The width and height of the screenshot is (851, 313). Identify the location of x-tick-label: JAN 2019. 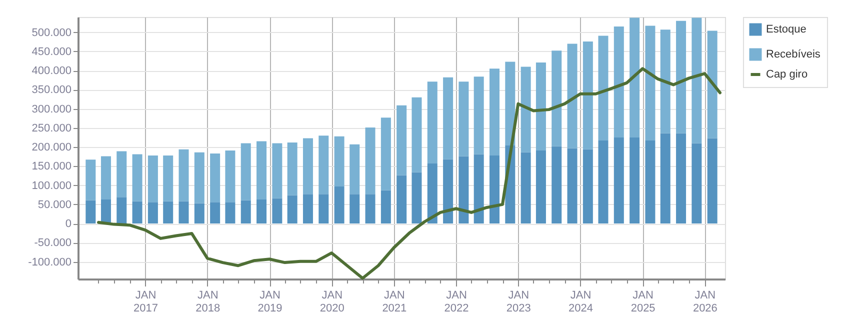
(270, 301).